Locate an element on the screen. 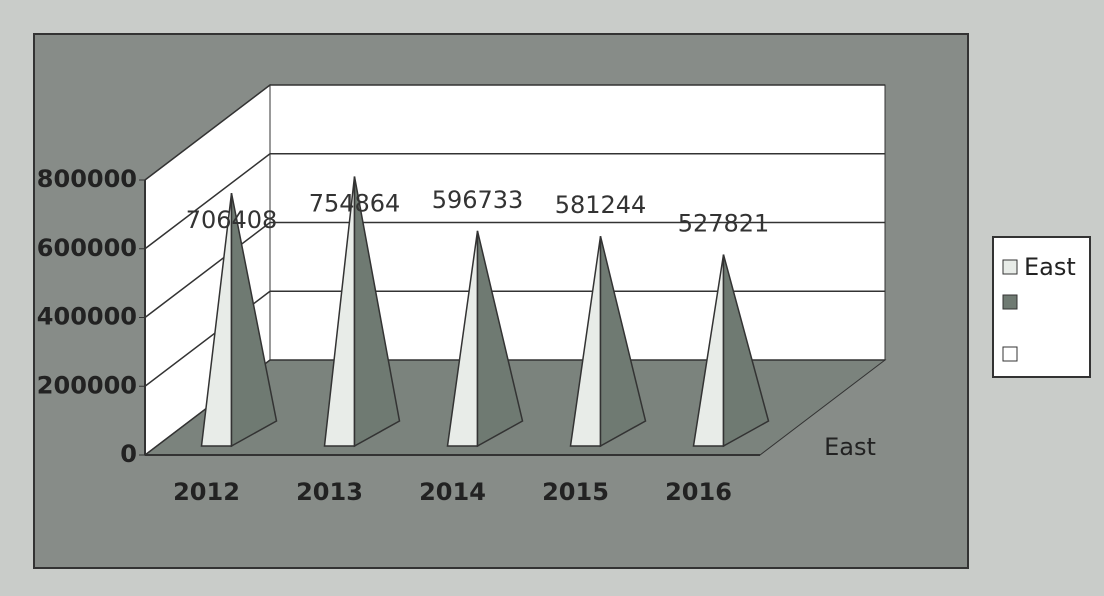 Image resolution: width=1104 pixels, height=596 pixels. legend-label: East is located at coordinates (1050, 267).